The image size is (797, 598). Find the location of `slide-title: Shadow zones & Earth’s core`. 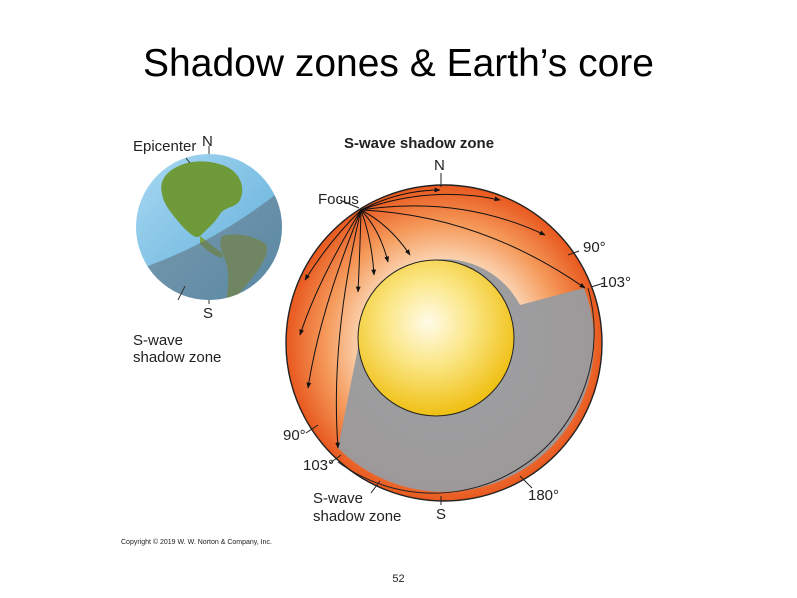

slide-title: Shadow zones & Earth’s core is located at coordinates (398, 63).